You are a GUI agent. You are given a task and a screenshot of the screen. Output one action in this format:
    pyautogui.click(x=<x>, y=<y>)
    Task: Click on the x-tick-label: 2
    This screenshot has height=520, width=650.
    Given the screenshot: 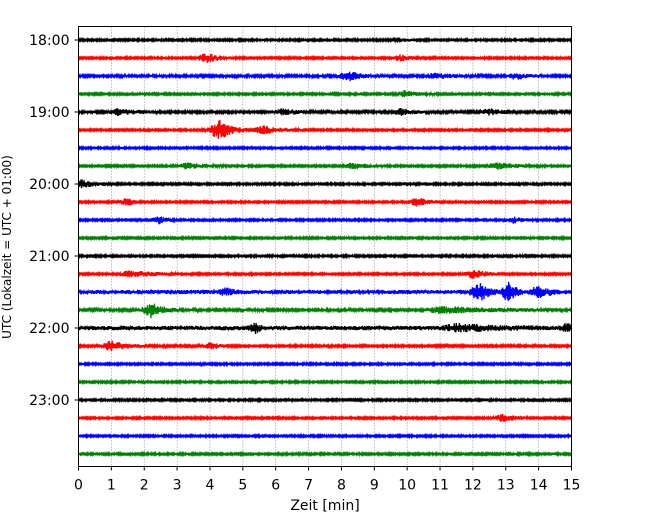 What is the action you would take?
    pyautogui.click(x=144, y=486)
    